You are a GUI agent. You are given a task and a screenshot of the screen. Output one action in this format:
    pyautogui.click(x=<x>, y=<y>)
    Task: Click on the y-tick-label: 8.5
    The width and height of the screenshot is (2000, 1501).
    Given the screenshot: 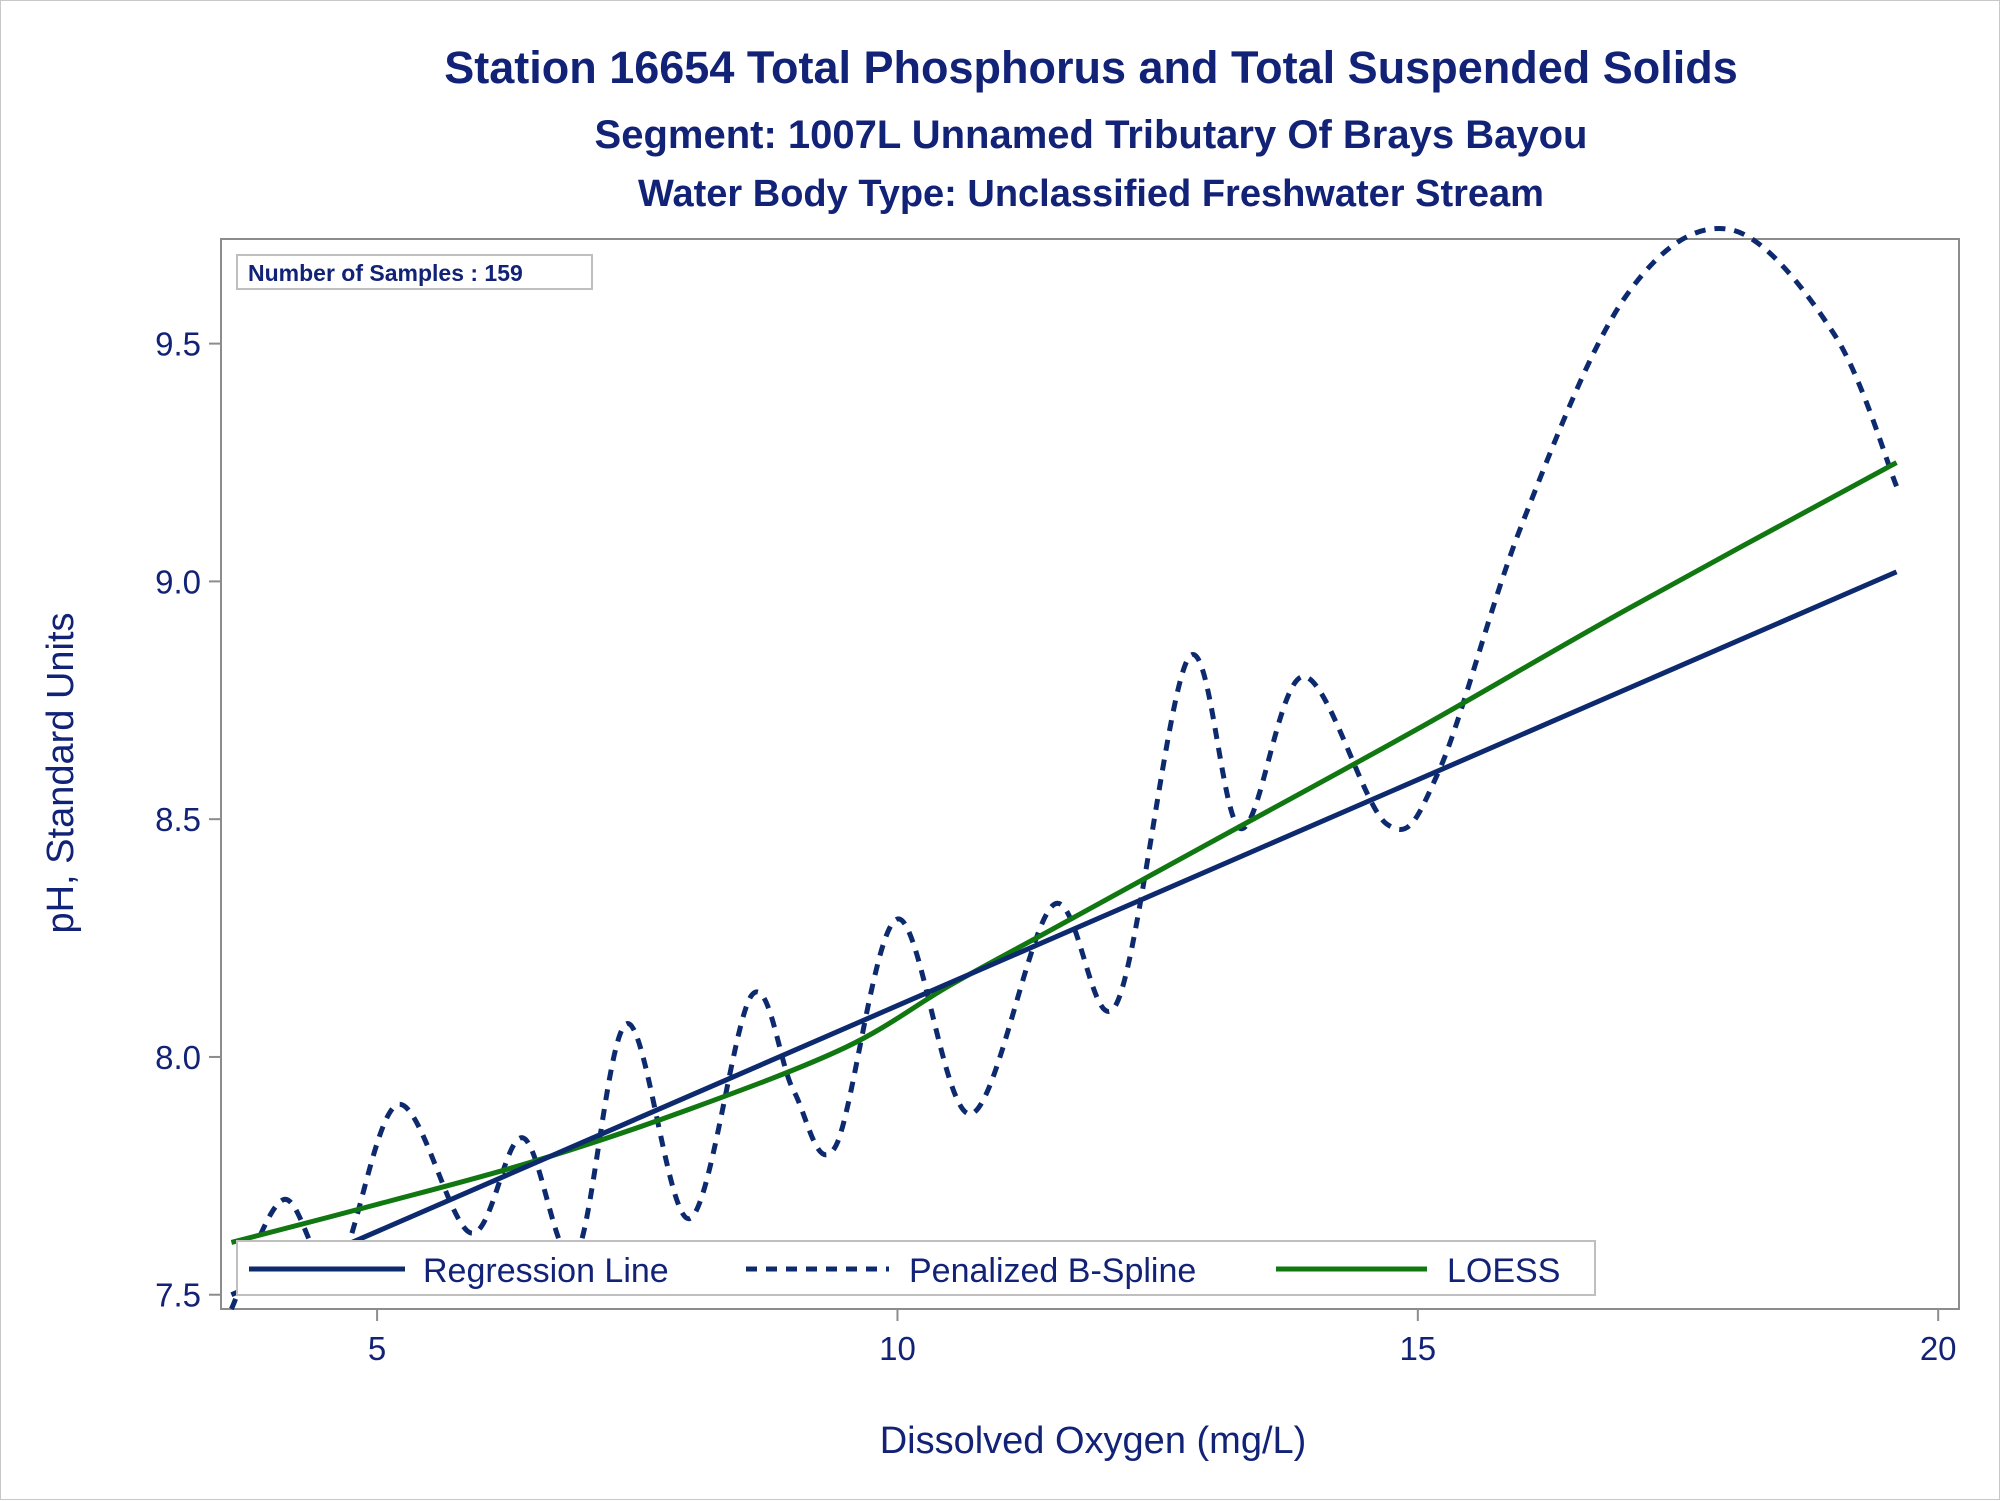 What is the action you would take?
    pyautogui.click(x=178, y=819)
    